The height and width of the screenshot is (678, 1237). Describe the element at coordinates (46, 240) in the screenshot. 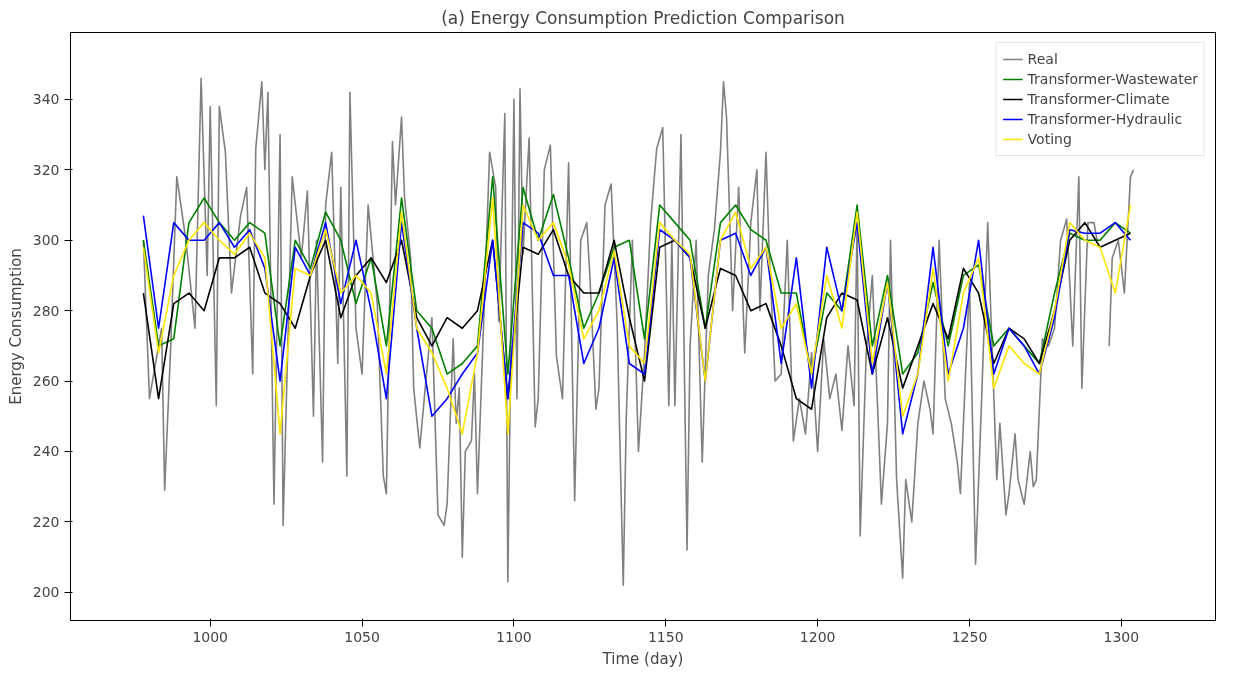

I see `y-tick-label: 300` at that location.